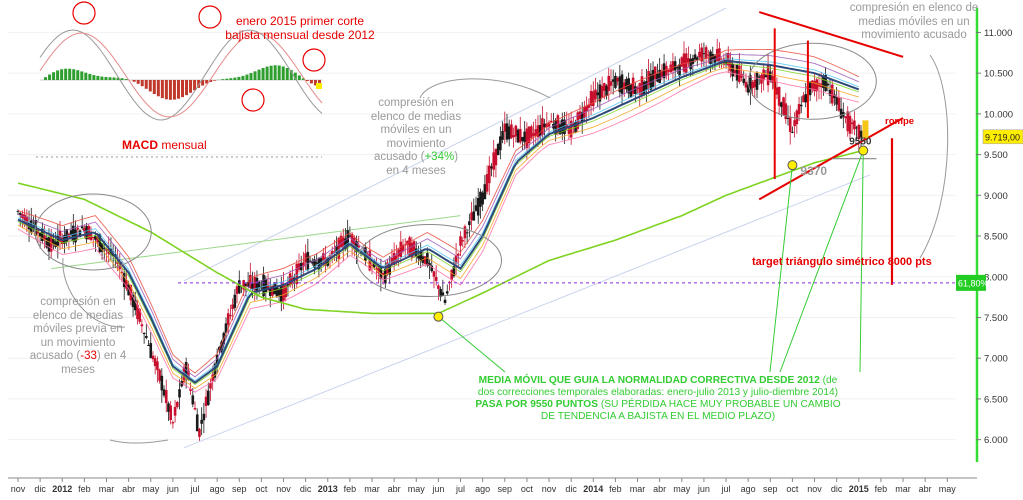  What do you see at coordinates (460, 489) in the screenshot?
I see `x-tick-label-20: jul` at bounding box center [460, 489].